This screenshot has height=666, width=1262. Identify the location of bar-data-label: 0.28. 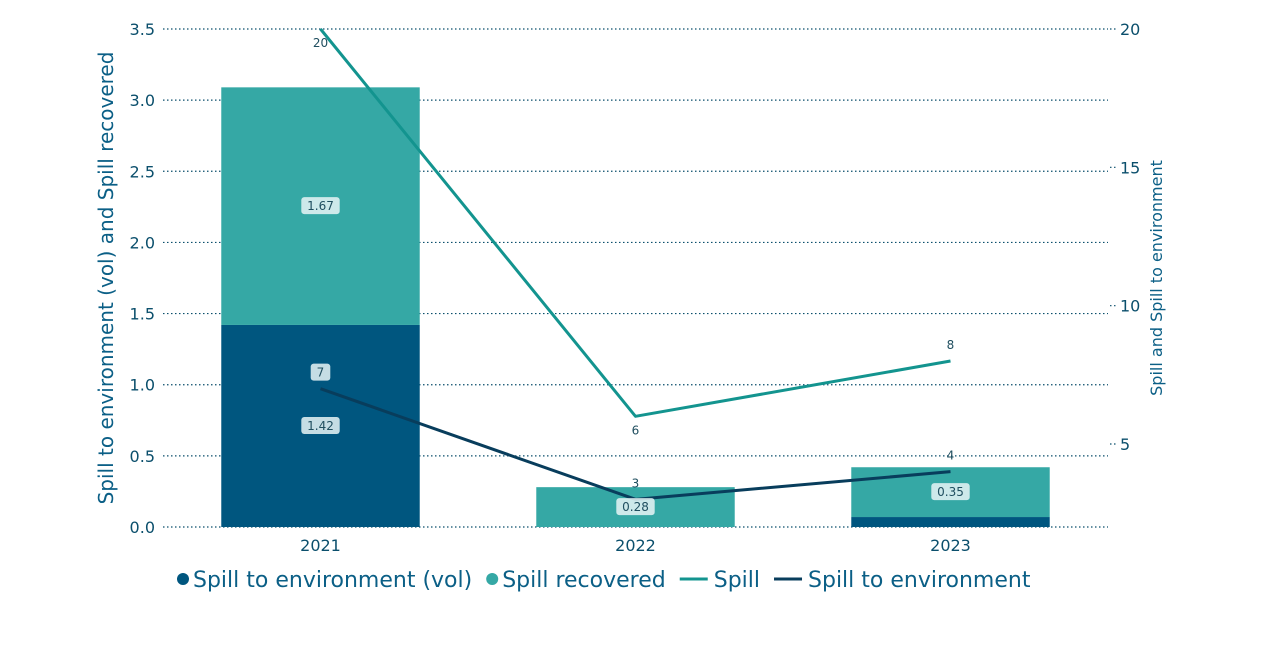
(635, 507).